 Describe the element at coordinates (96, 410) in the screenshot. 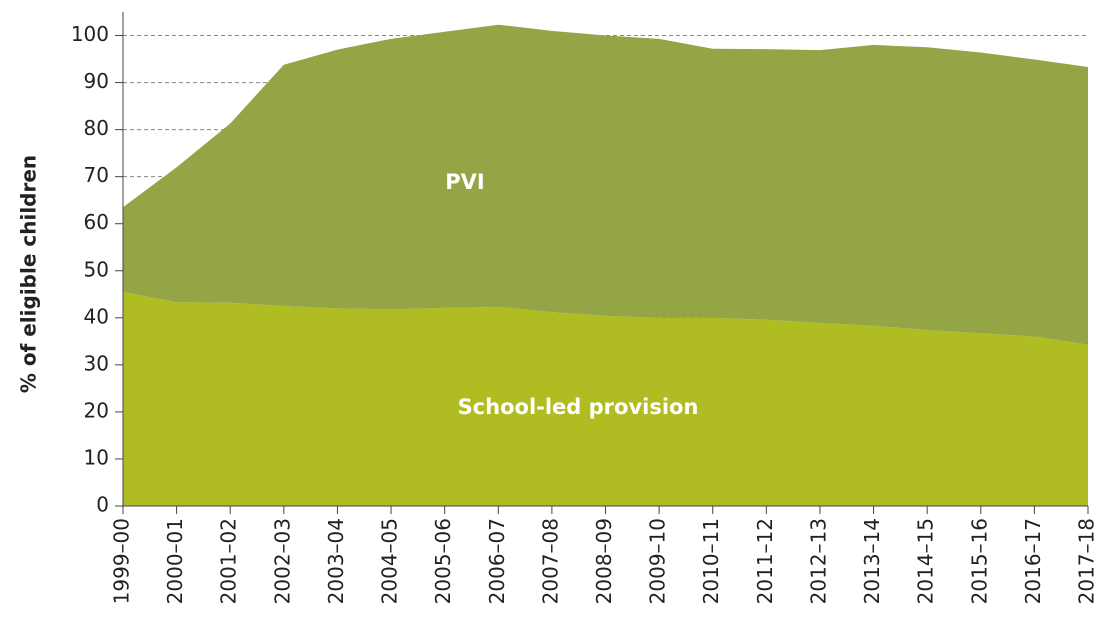

I see `y-tick-label: 20` at that location.